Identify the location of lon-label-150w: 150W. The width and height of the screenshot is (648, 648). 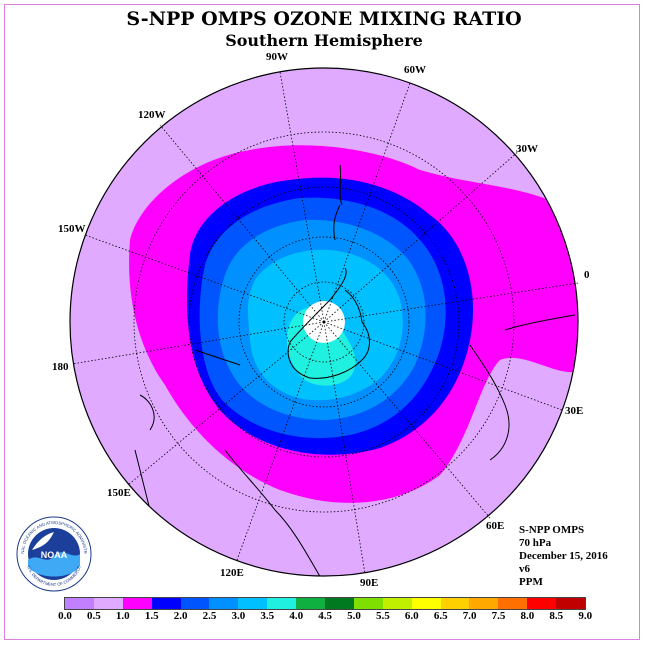
(72, 229).